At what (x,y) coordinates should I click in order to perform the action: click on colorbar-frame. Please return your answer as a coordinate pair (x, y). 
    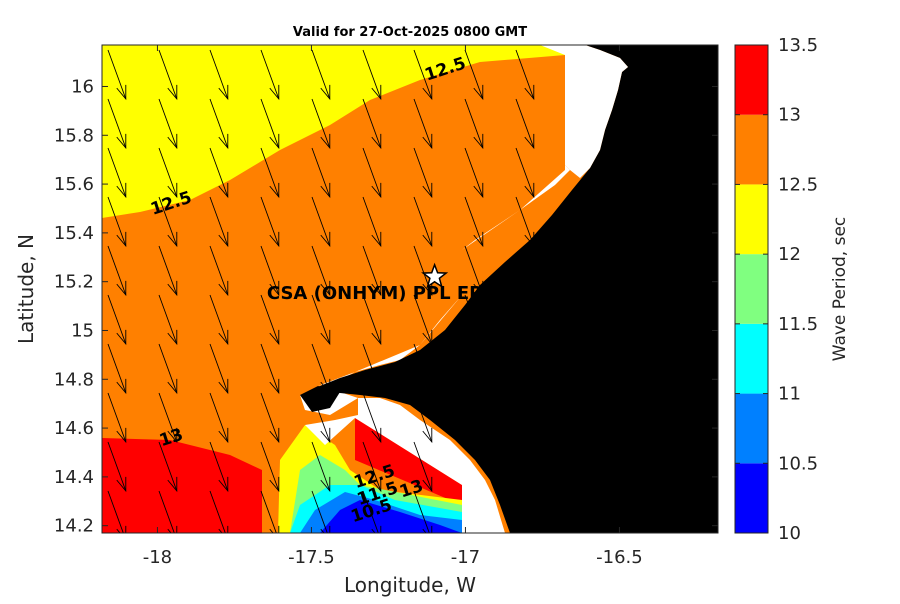
    Looking at the image, I should click on (751, 289).